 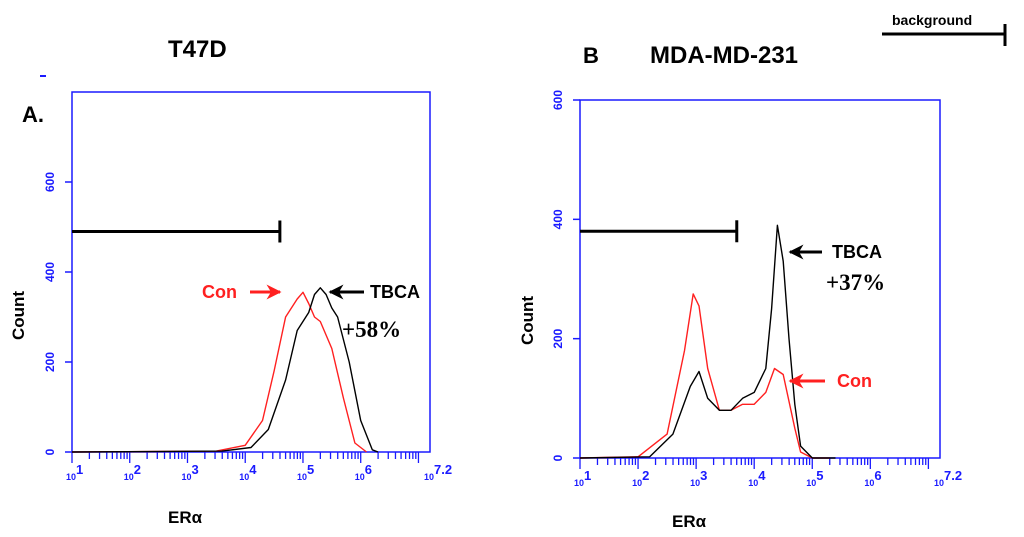 I want to click on panel-a-x-tick-label: 10⁴, so click(x=248, y=472).